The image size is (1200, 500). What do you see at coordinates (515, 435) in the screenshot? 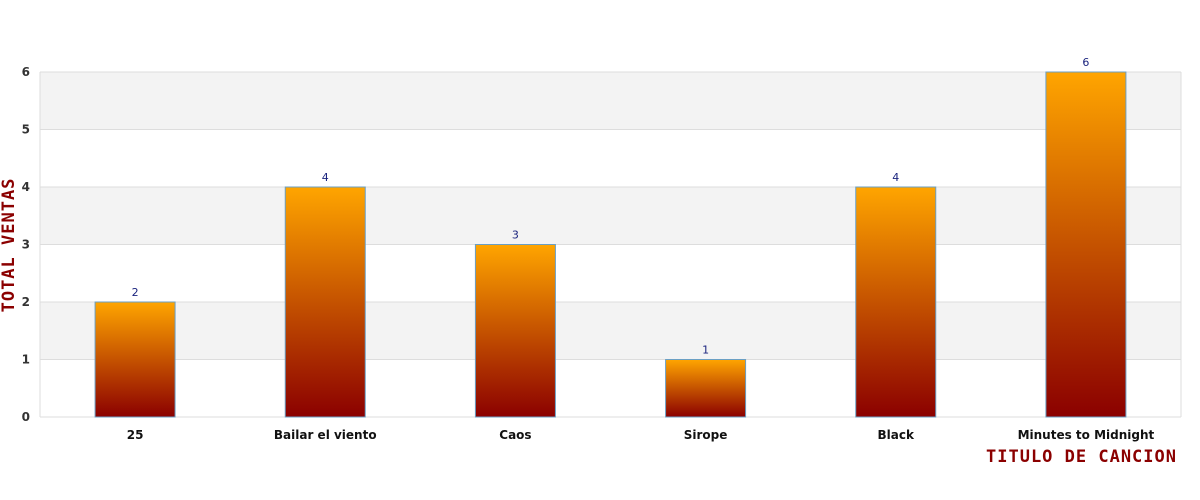
I see `x-tick-label: Caos` at bounding box center [515, 435].